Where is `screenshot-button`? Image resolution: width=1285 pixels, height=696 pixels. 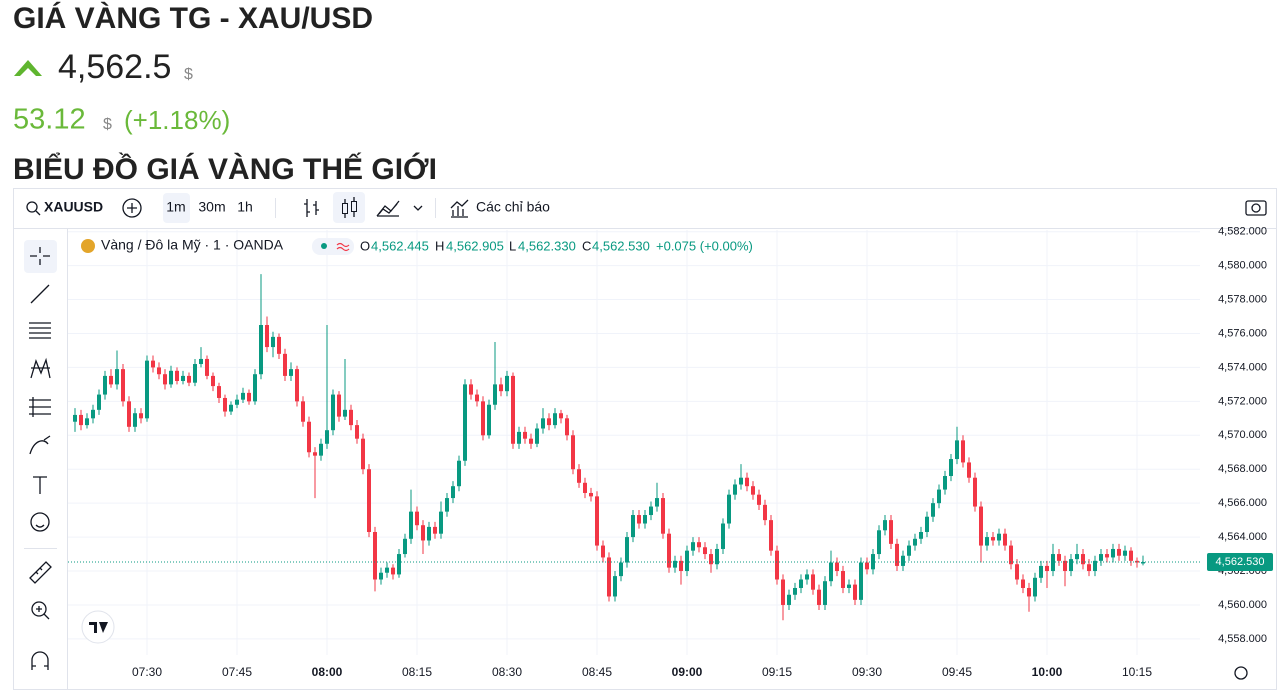
screenshot-button is located at coordinates (1256, 208).